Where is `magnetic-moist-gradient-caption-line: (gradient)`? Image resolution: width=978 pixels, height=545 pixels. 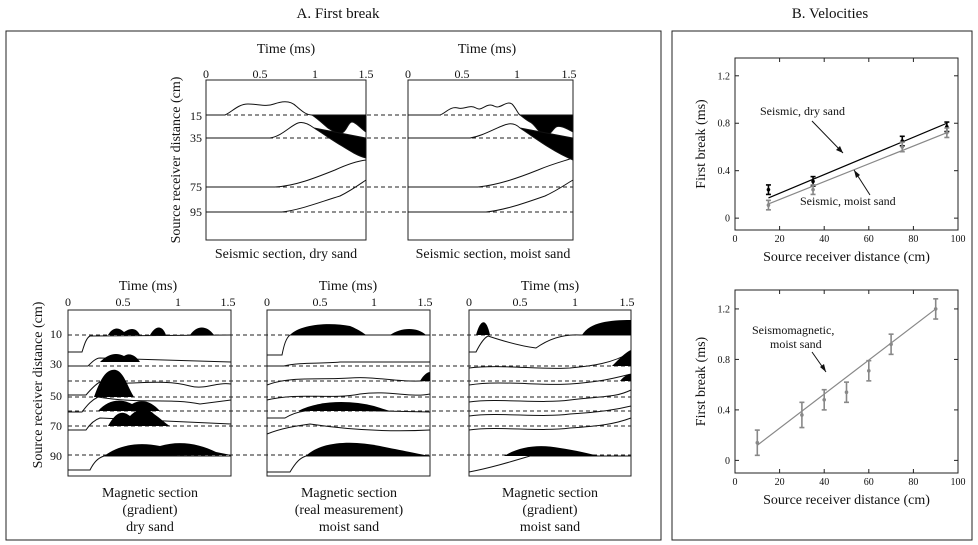 magnetic-moist-gradient-caption-line: (gradient) is located at coordinates (550, 510).